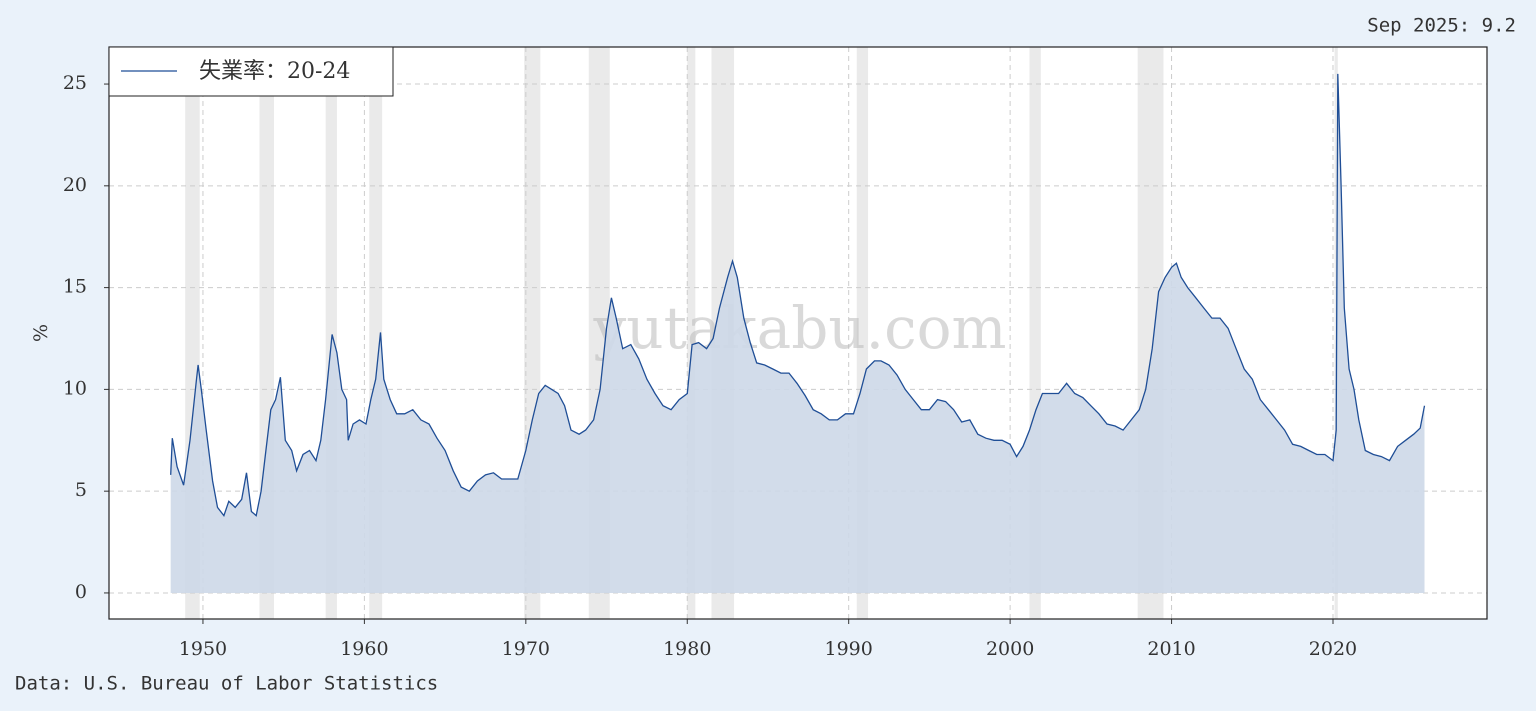 The image size is (1536, 711). Describe the element at coordinates (274, 71) in the screenshot. I see `legend-label: 失業率：20-24` at that location.